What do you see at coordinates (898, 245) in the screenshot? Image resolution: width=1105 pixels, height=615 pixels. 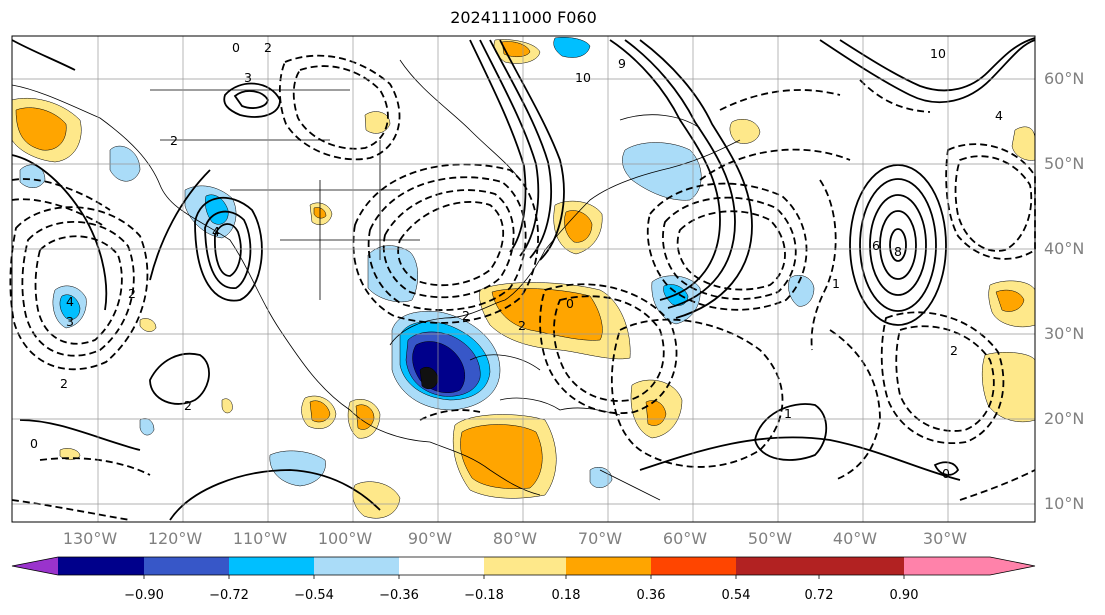 I see `contour-high-atlantic` at bounding box center [898, 245].